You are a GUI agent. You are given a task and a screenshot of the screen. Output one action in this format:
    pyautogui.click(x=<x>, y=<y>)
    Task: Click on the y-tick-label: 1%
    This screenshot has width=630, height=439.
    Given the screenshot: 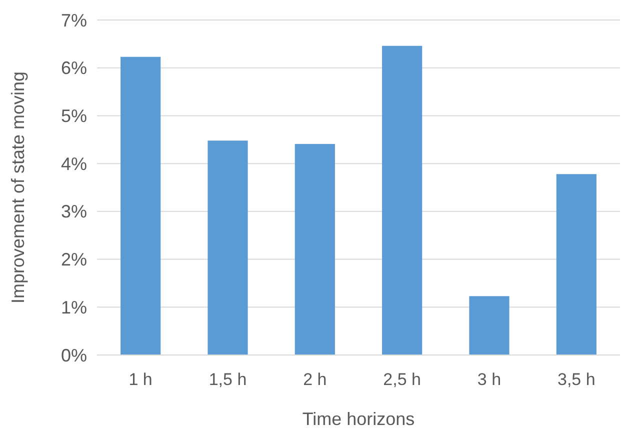 What is the action you would take?
    pyautogui.click(x=73, y=307)
    